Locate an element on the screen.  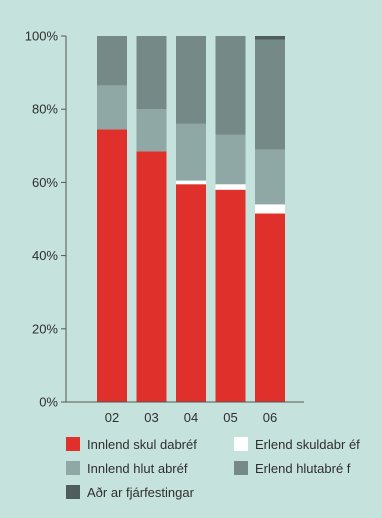
legend-label-erlend-hlutabref: Erlend hlutabré f is located at coordinates (303, 468).